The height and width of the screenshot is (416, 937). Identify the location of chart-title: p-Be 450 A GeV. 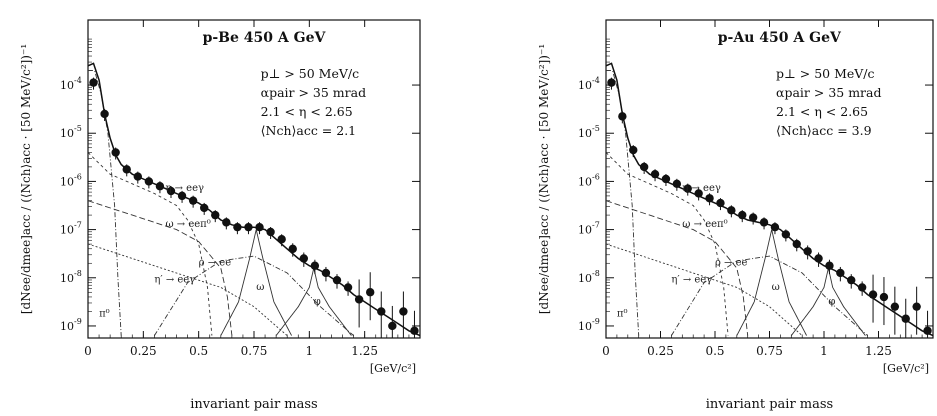
(265, 38).